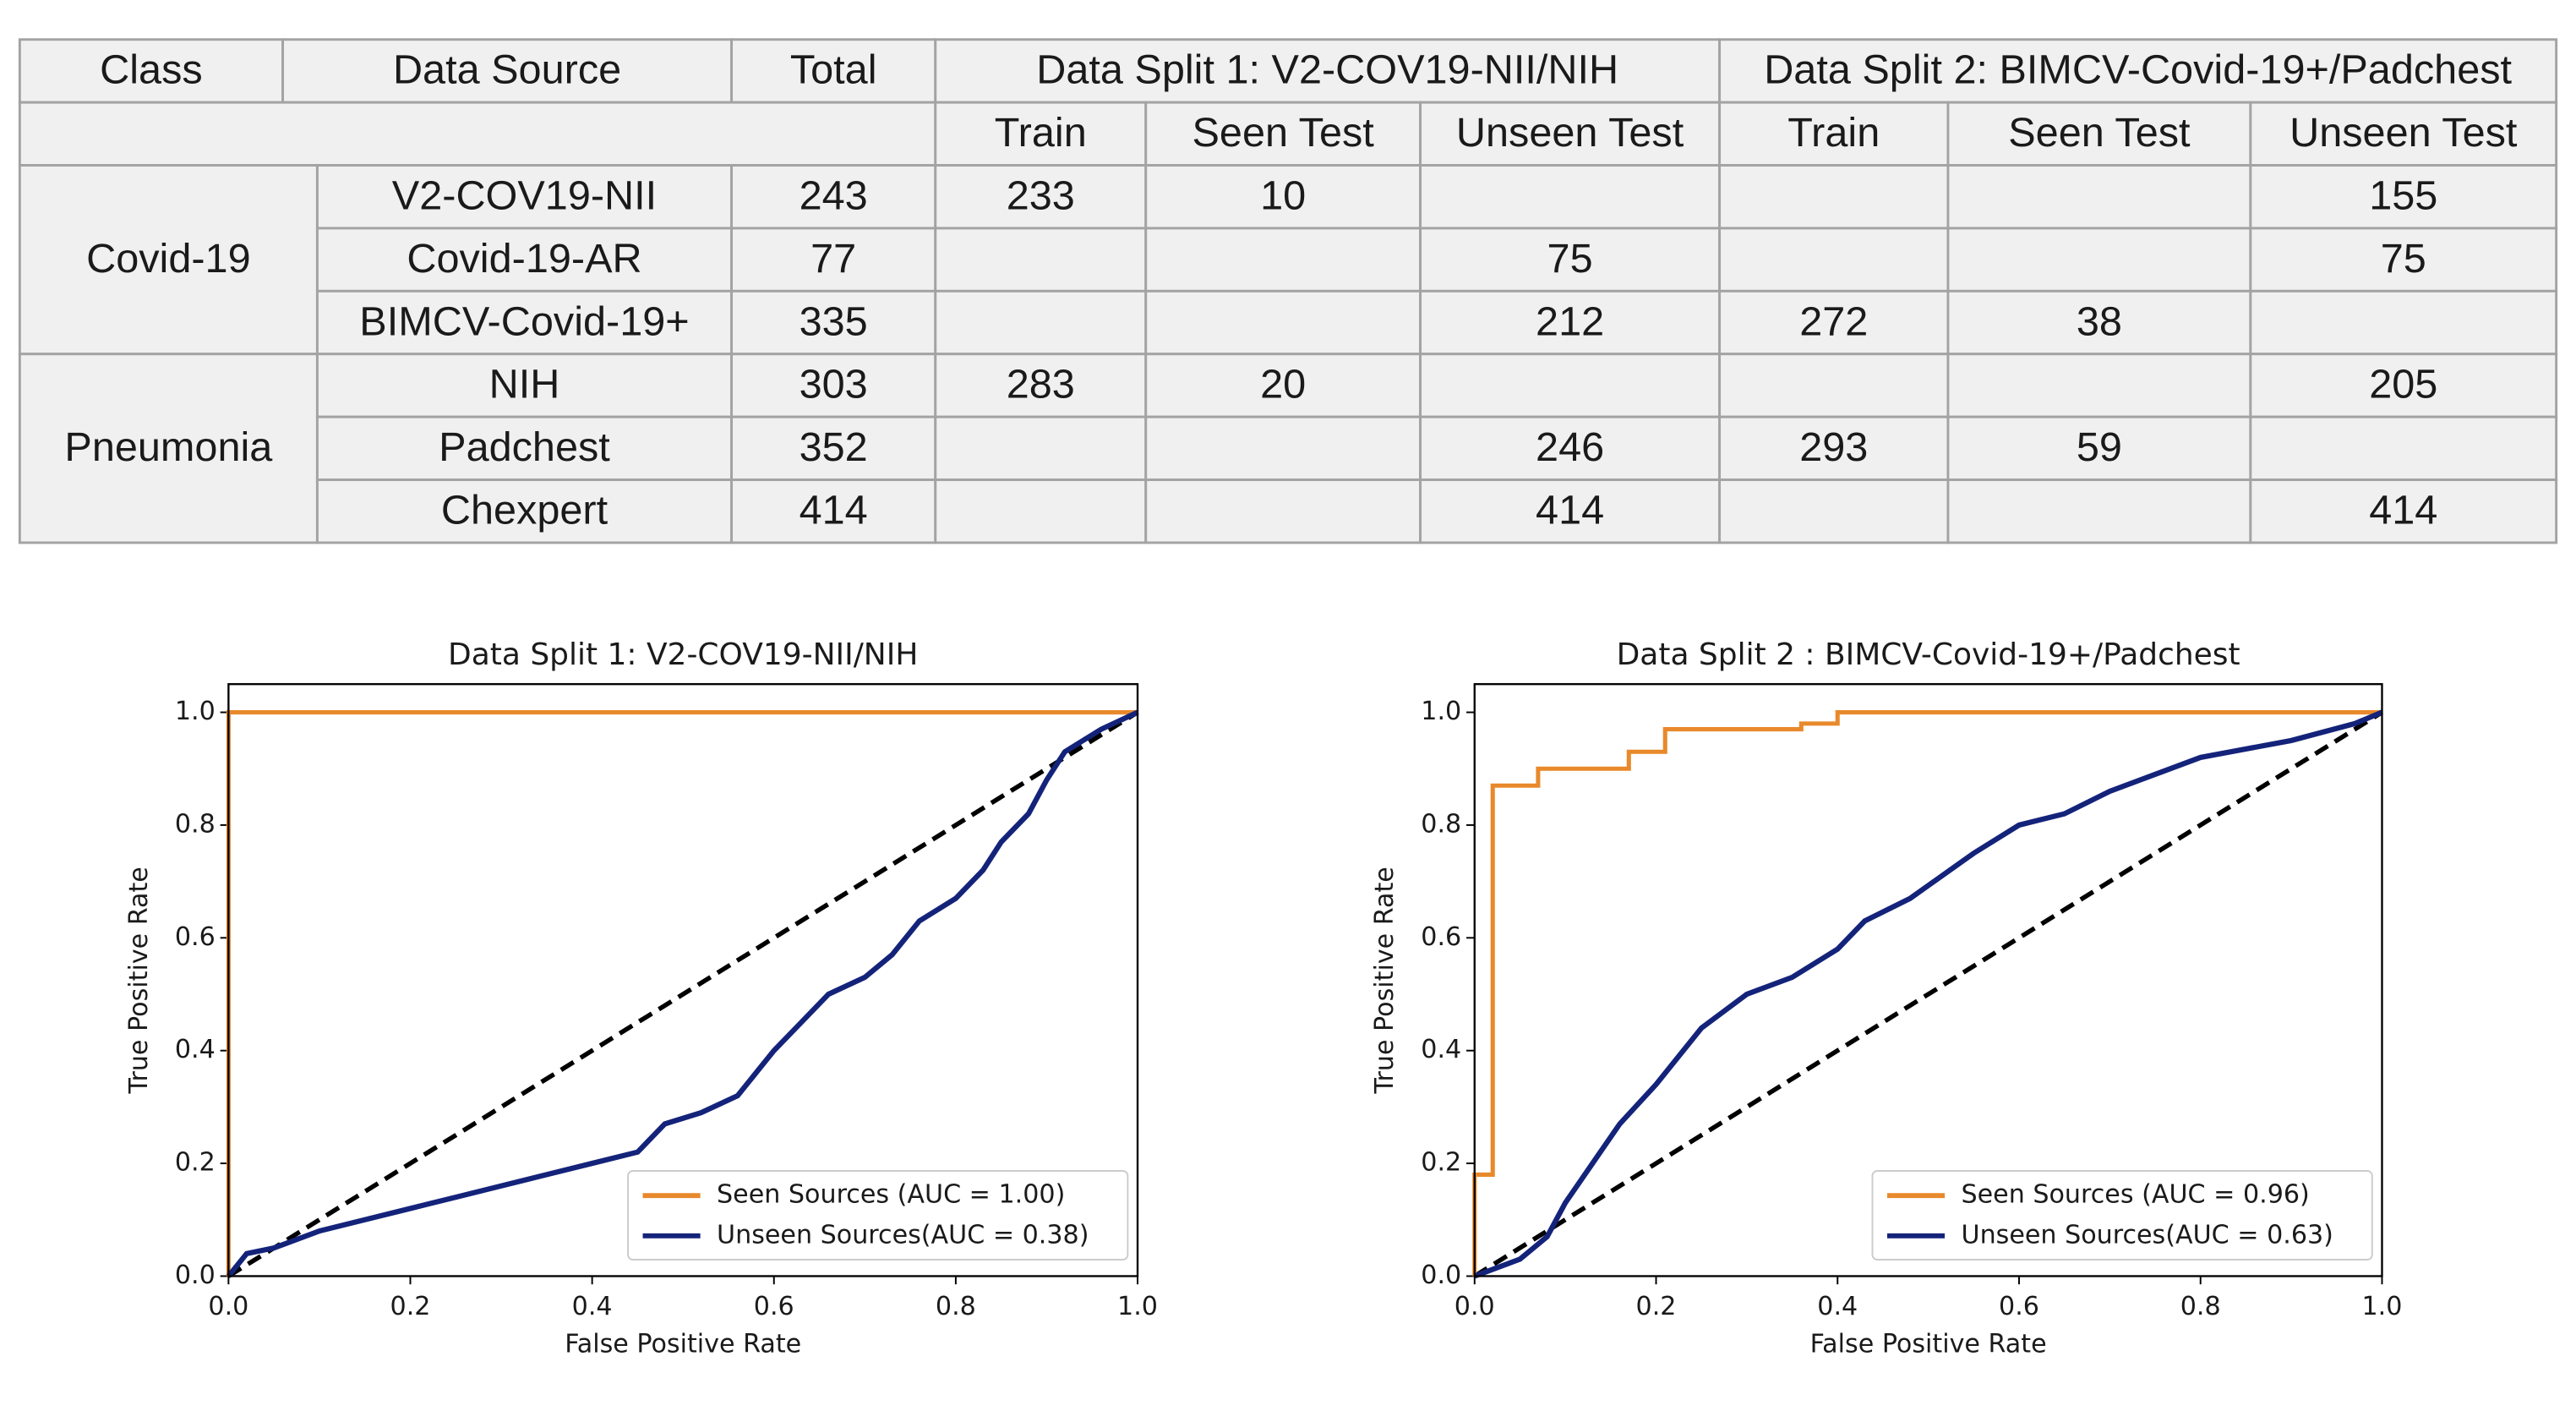 This screenshot has height=1411, width=2576. What do you see at coordinates (1041, 384) in the screenshot?
I see `cell-text: 283` at bounding box center [1041, 384].